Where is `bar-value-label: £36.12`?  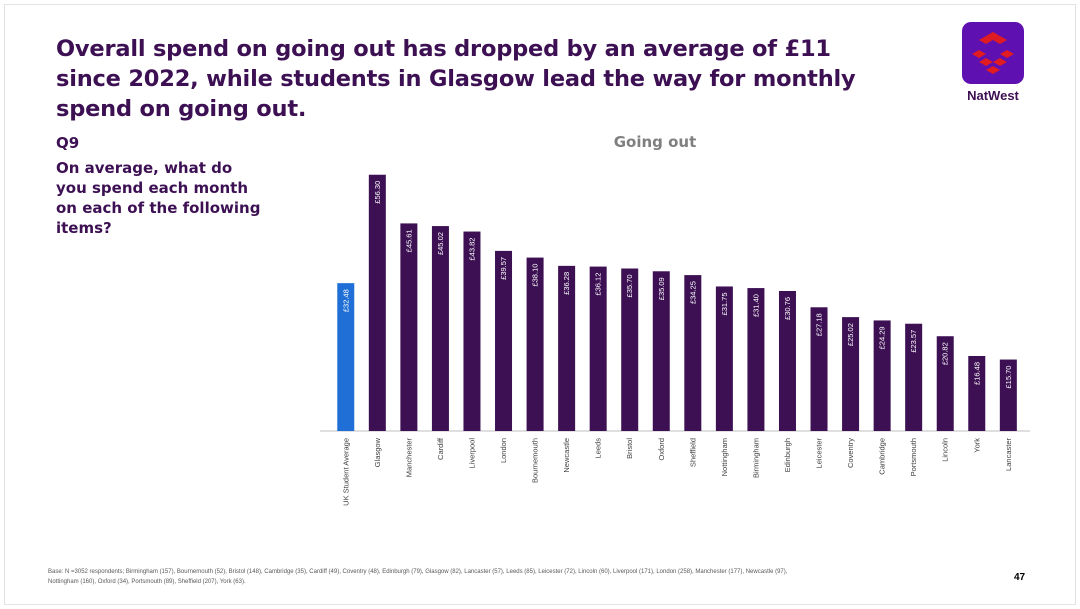
bar-value-label: £36.12 is located at coordinates (598, 284).